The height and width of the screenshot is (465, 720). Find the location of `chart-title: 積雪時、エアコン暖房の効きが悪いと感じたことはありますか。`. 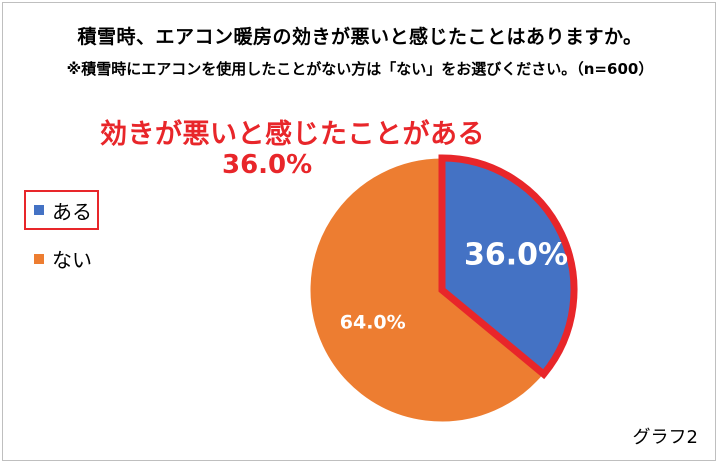

chart-title: 積雪時、エアコン暖房の効きが悪いと感じたことはありますか。 is located at coordinates (360, 37).